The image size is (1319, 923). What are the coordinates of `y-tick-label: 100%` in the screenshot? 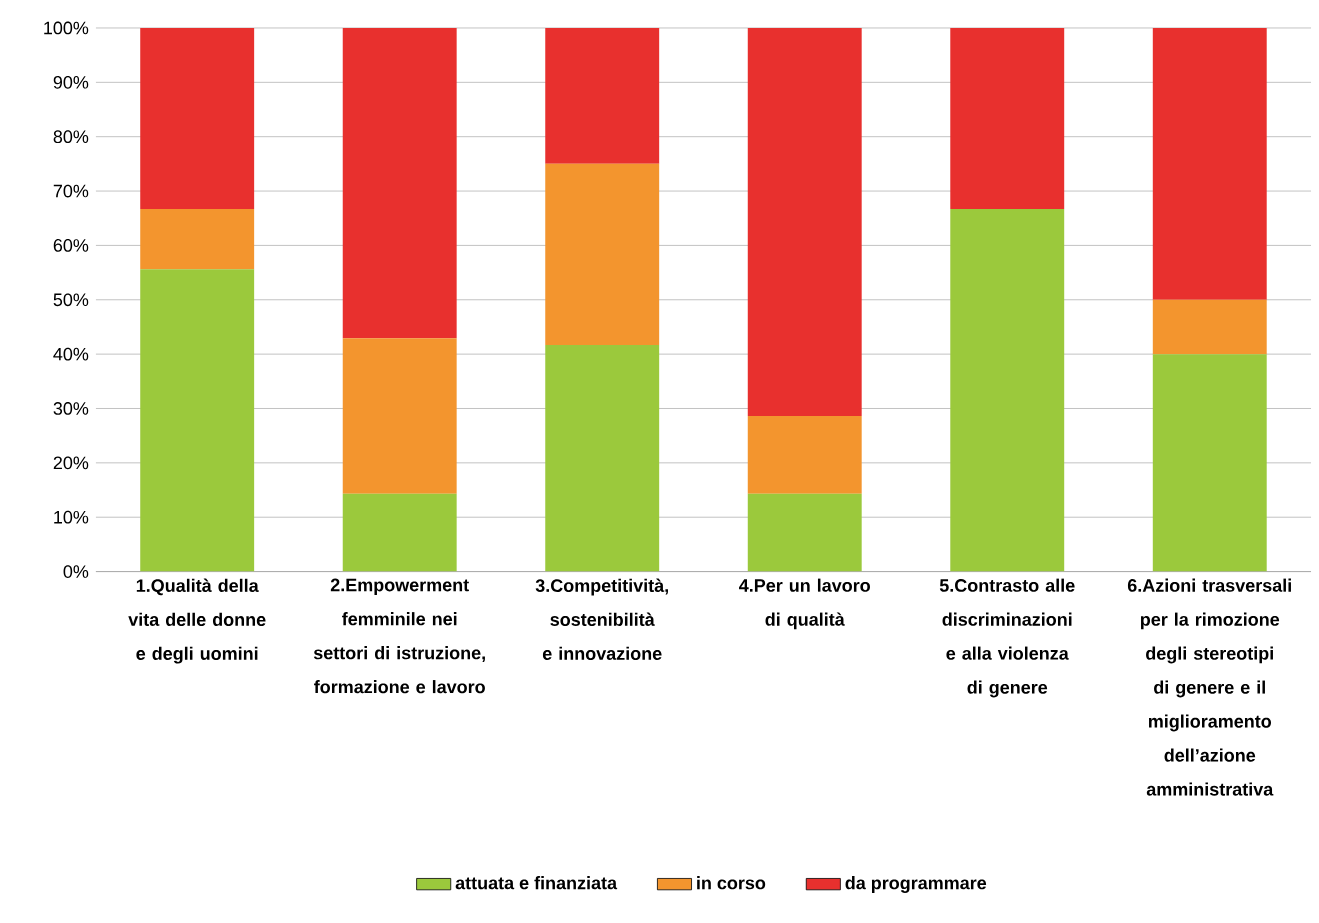 It's located at (66, 28).